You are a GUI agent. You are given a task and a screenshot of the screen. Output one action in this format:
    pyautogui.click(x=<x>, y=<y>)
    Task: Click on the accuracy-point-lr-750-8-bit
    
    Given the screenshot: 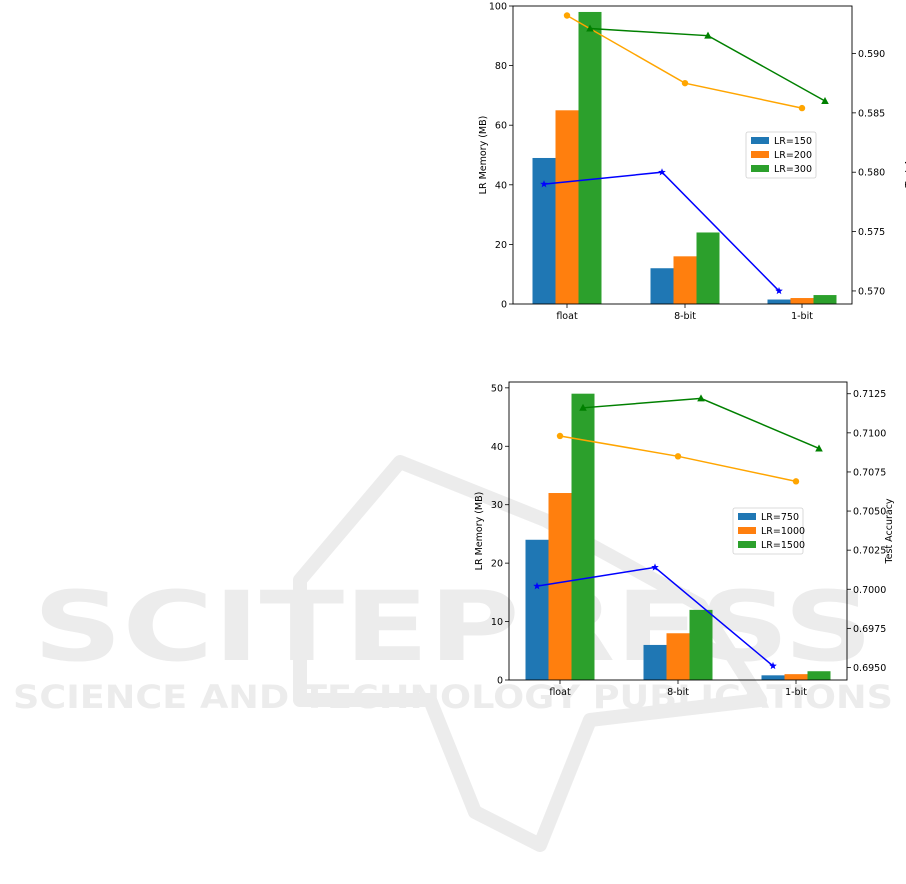 What is the action you would take?
    pyautogui.click(x=655, y=567)
    